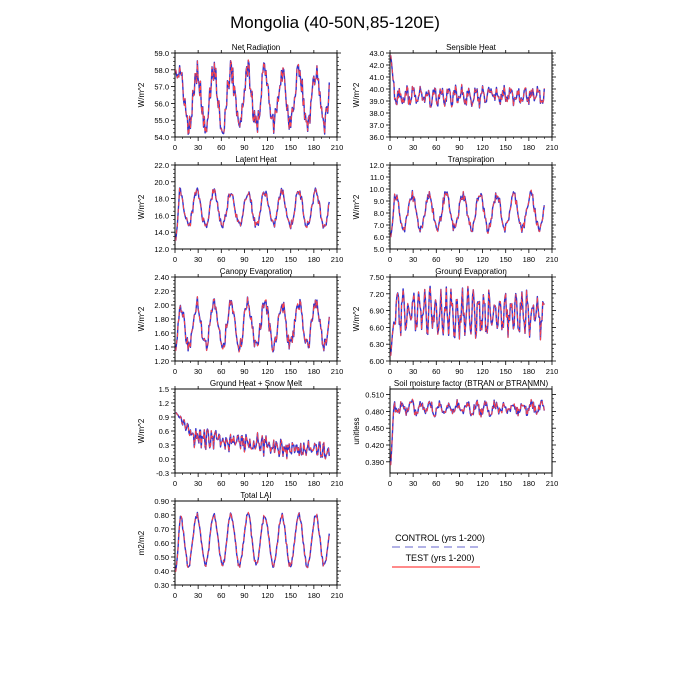 The width and height of the screenshot is (700, 700). I want to click on y-tick-label: 6.60, so click(376, 327).